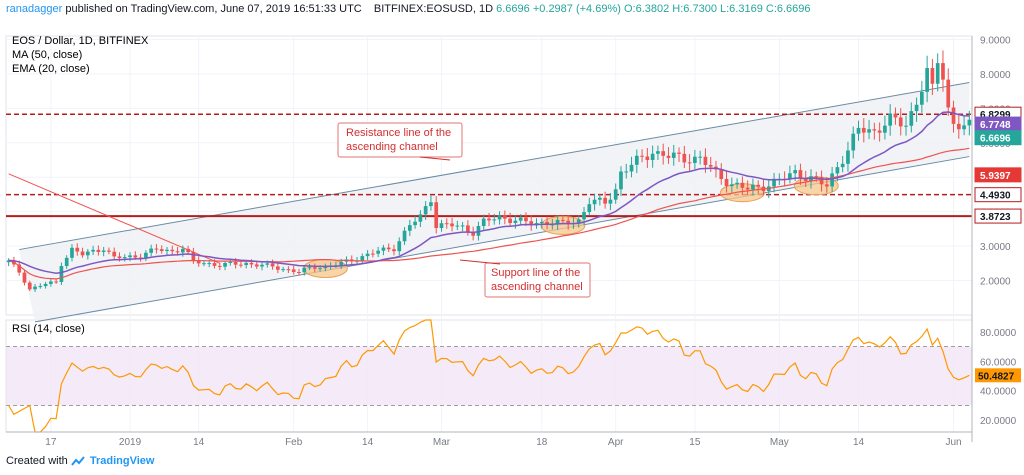 The width and height of the screenshot is (1024, 475). I want to click on support-callout-line2: ascending channel, so click(537, 287).